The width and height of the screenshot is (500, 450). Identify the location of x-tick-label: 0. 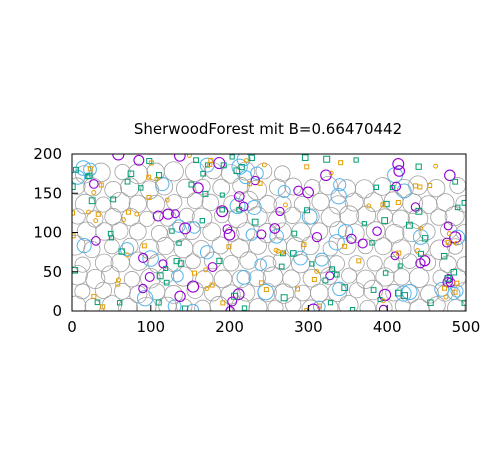
(72, 327).